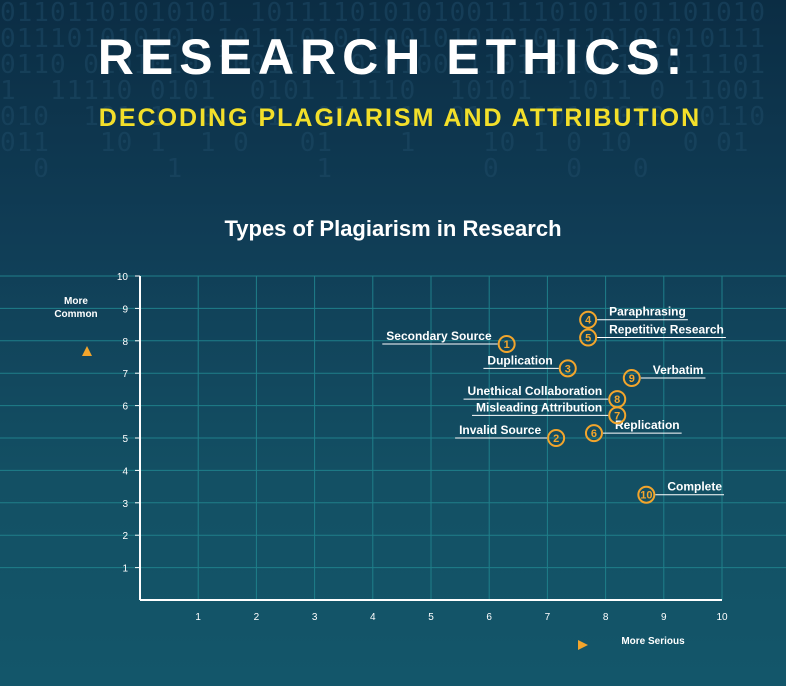 The image size is (786, 686). Describe the element at coordinates (198, 617) in the screenshot. I see `x-tick-label: 1` at that location.